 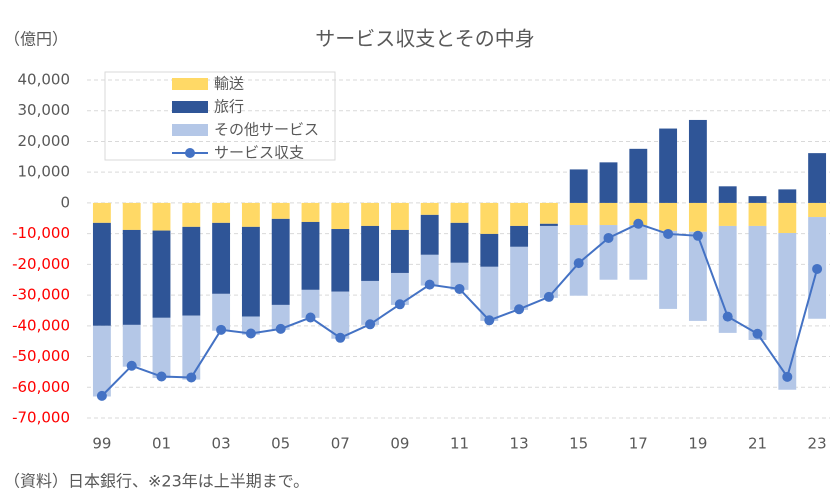 I want to click on y-tick-label: -50,000, so click(x=41, y=356).